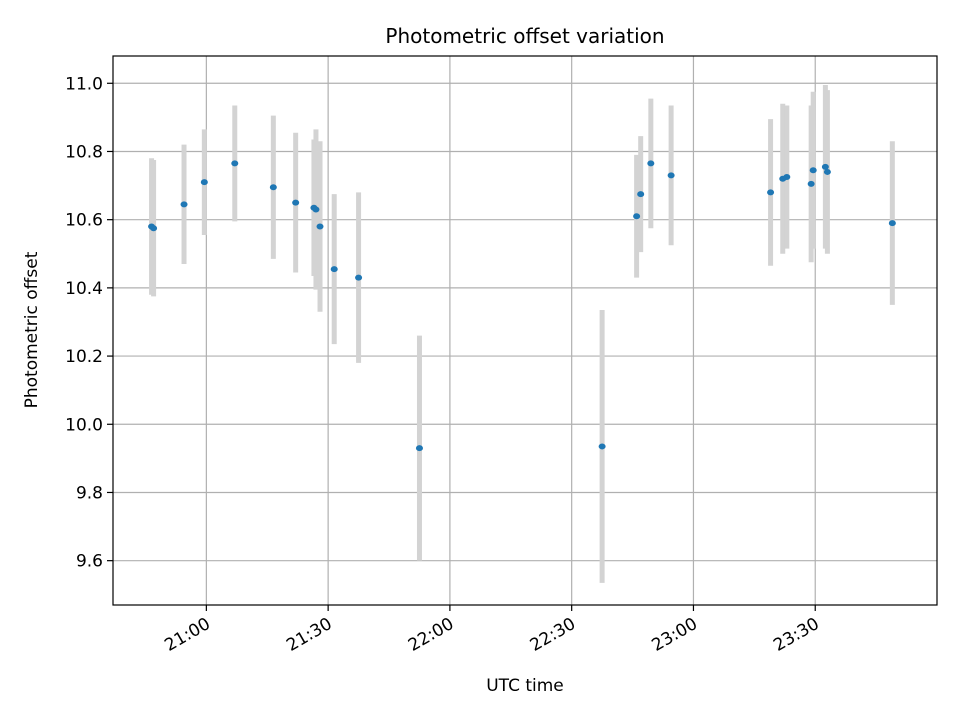 The height and width of the screenshot is (724, 960). I want to click on x-axis-label: UTC time, so click(525, 686).